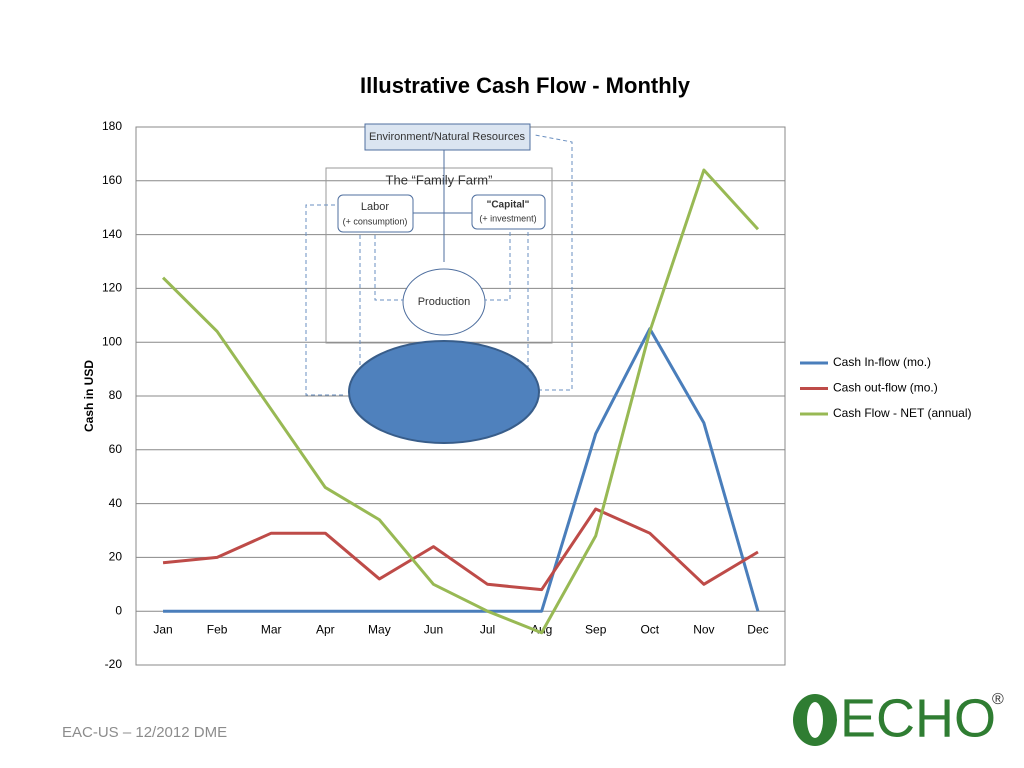 The height and width of the screenshot is (768, 1024). What do you see at coordinates (433, 629) in the screenshot?
I see `x-tick-label: Jun` at bounding box center [433, 629].